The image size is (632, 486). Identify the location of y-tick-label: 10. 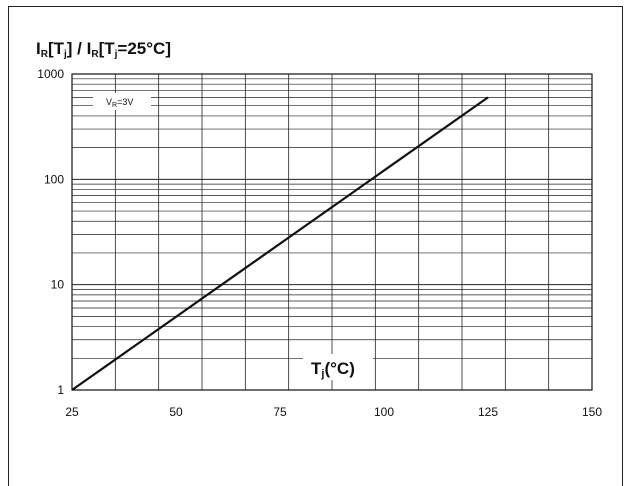
(58, 285).